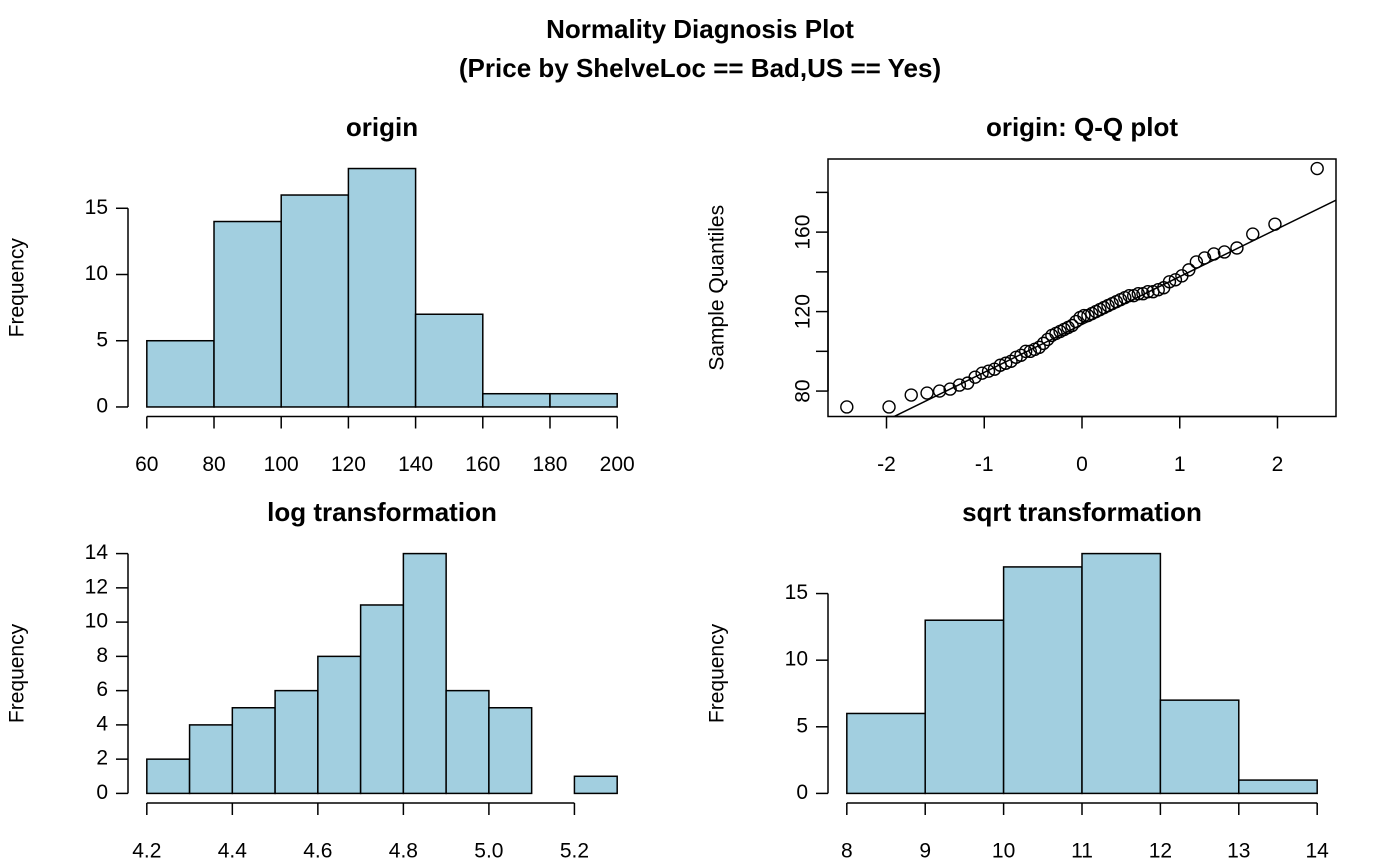 This screenshot has height=866, width=1400. What do you see at coordinates (146, 851) in the screenshot?
I see `x-tick-label: 4.2` at bounding box center [146, 851].